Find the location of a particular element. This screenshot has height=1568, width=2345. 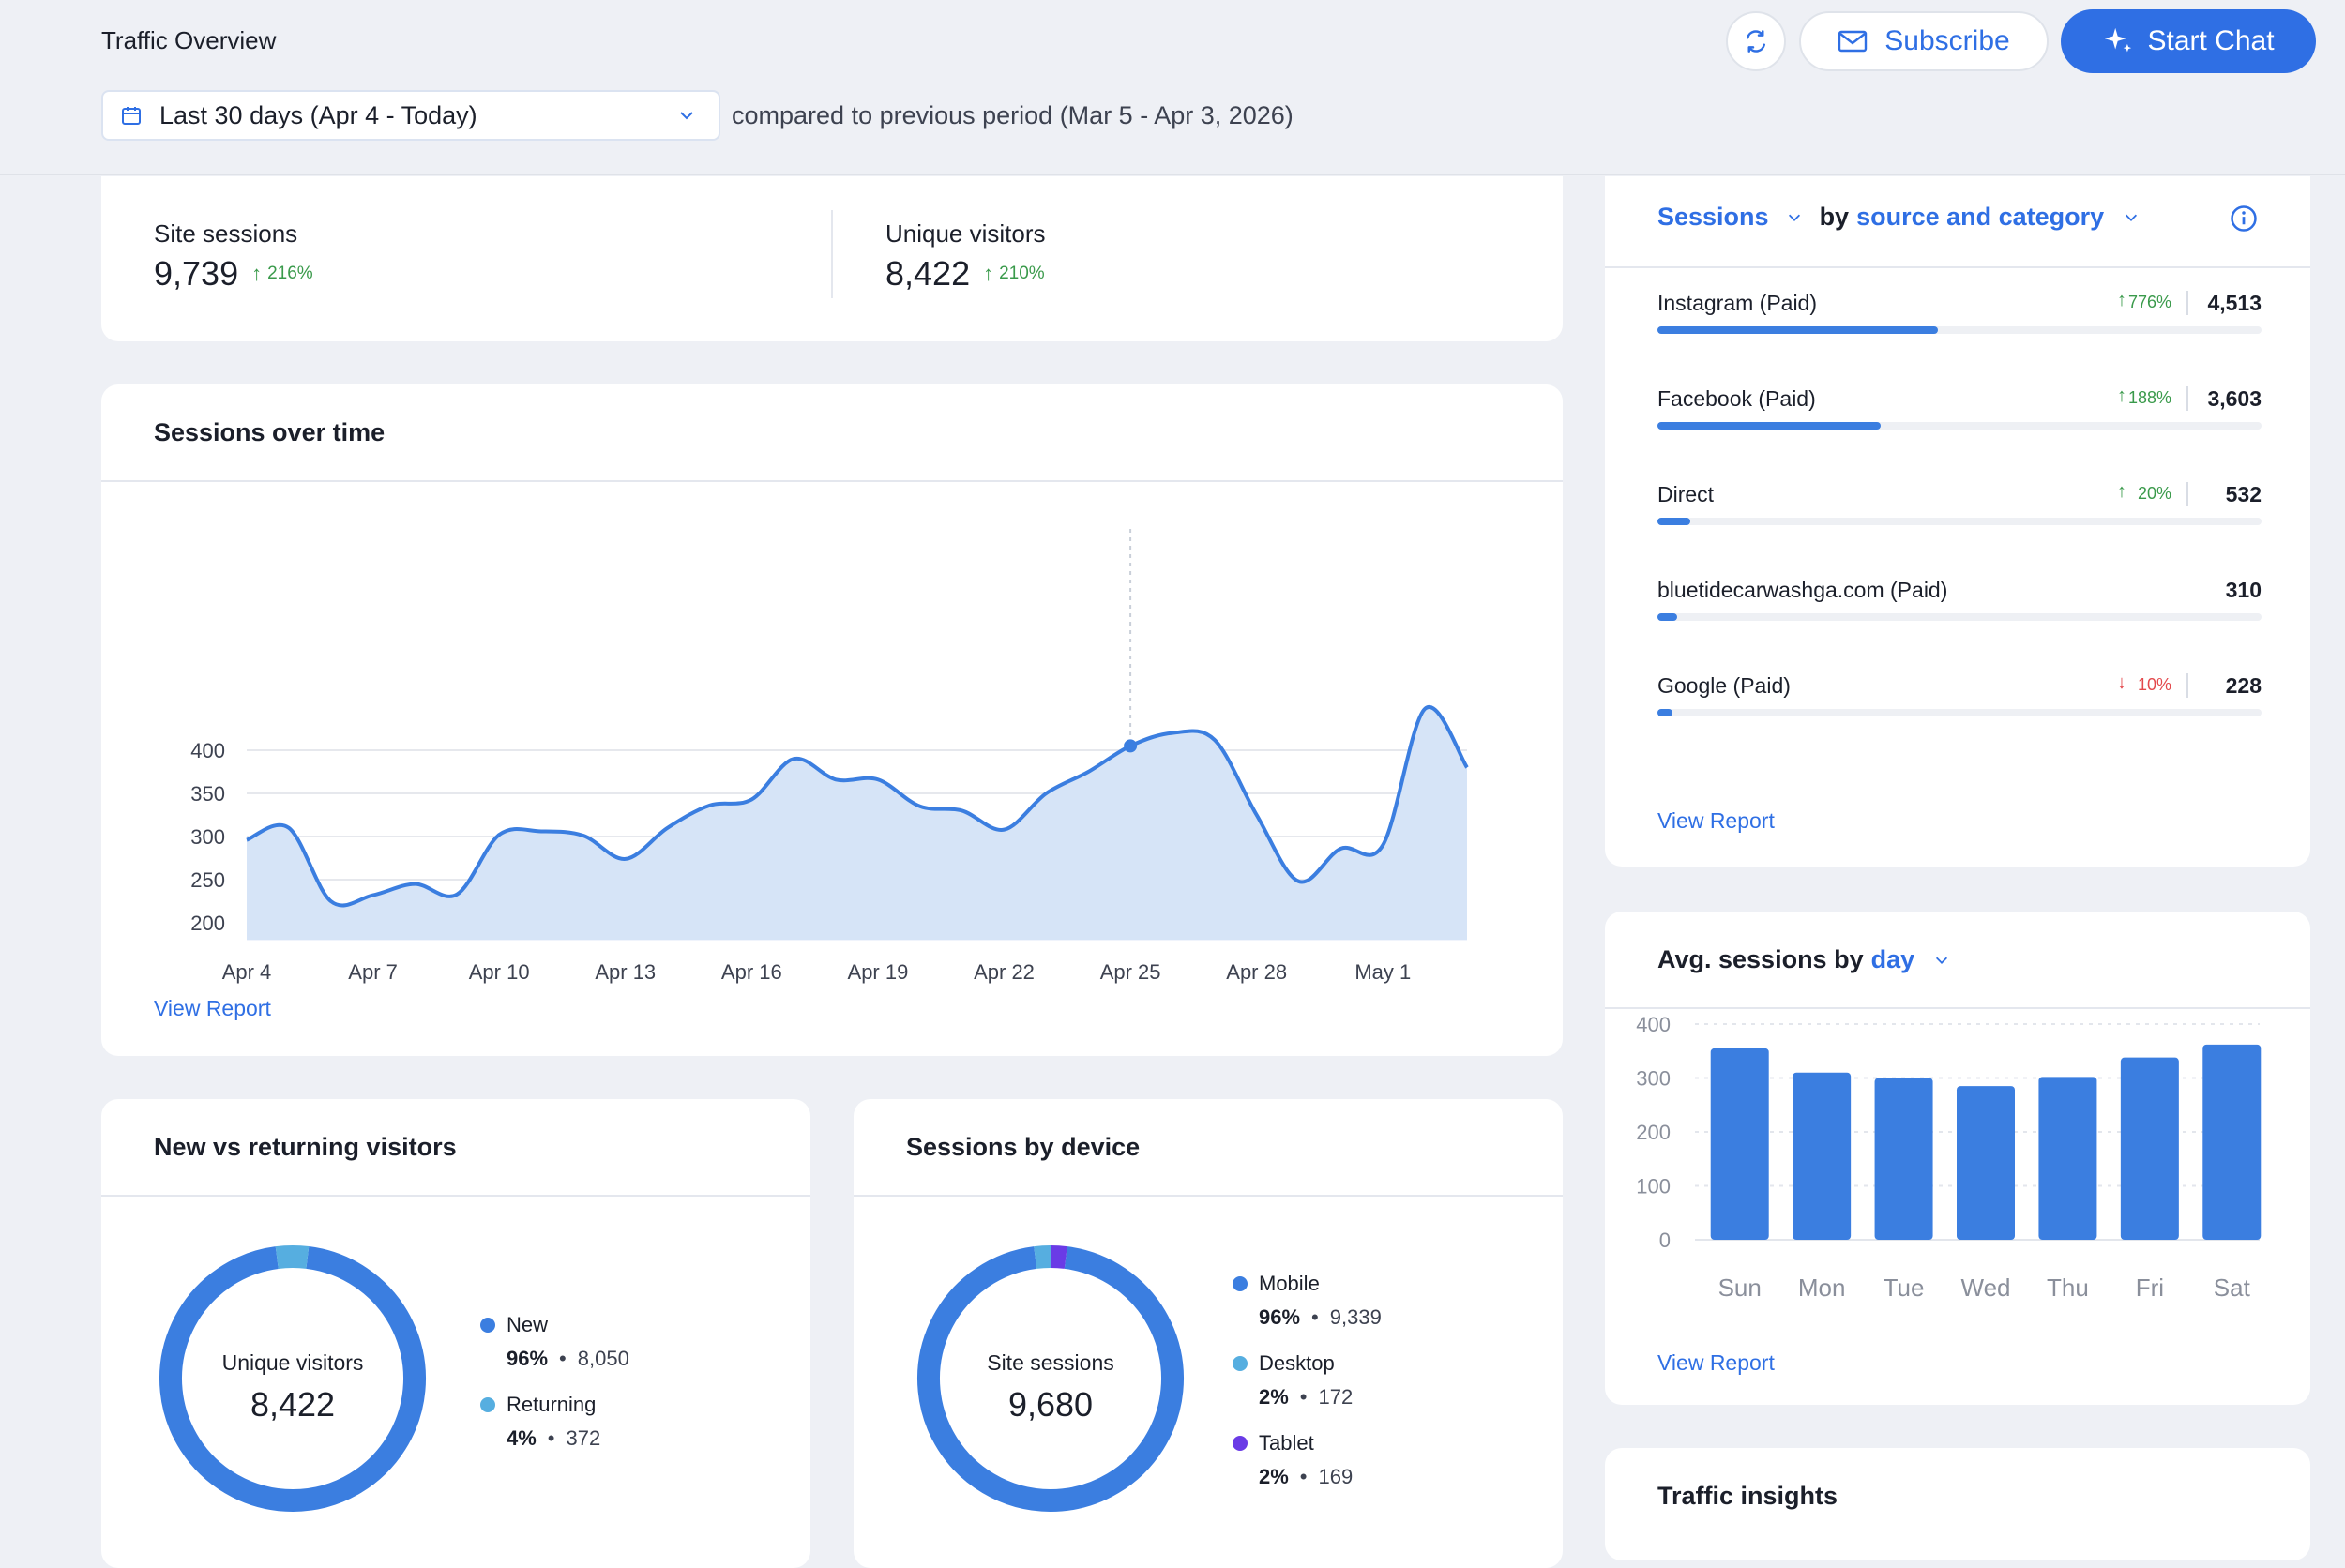

device-donut-chart is located at coordinates (1050, 1378).